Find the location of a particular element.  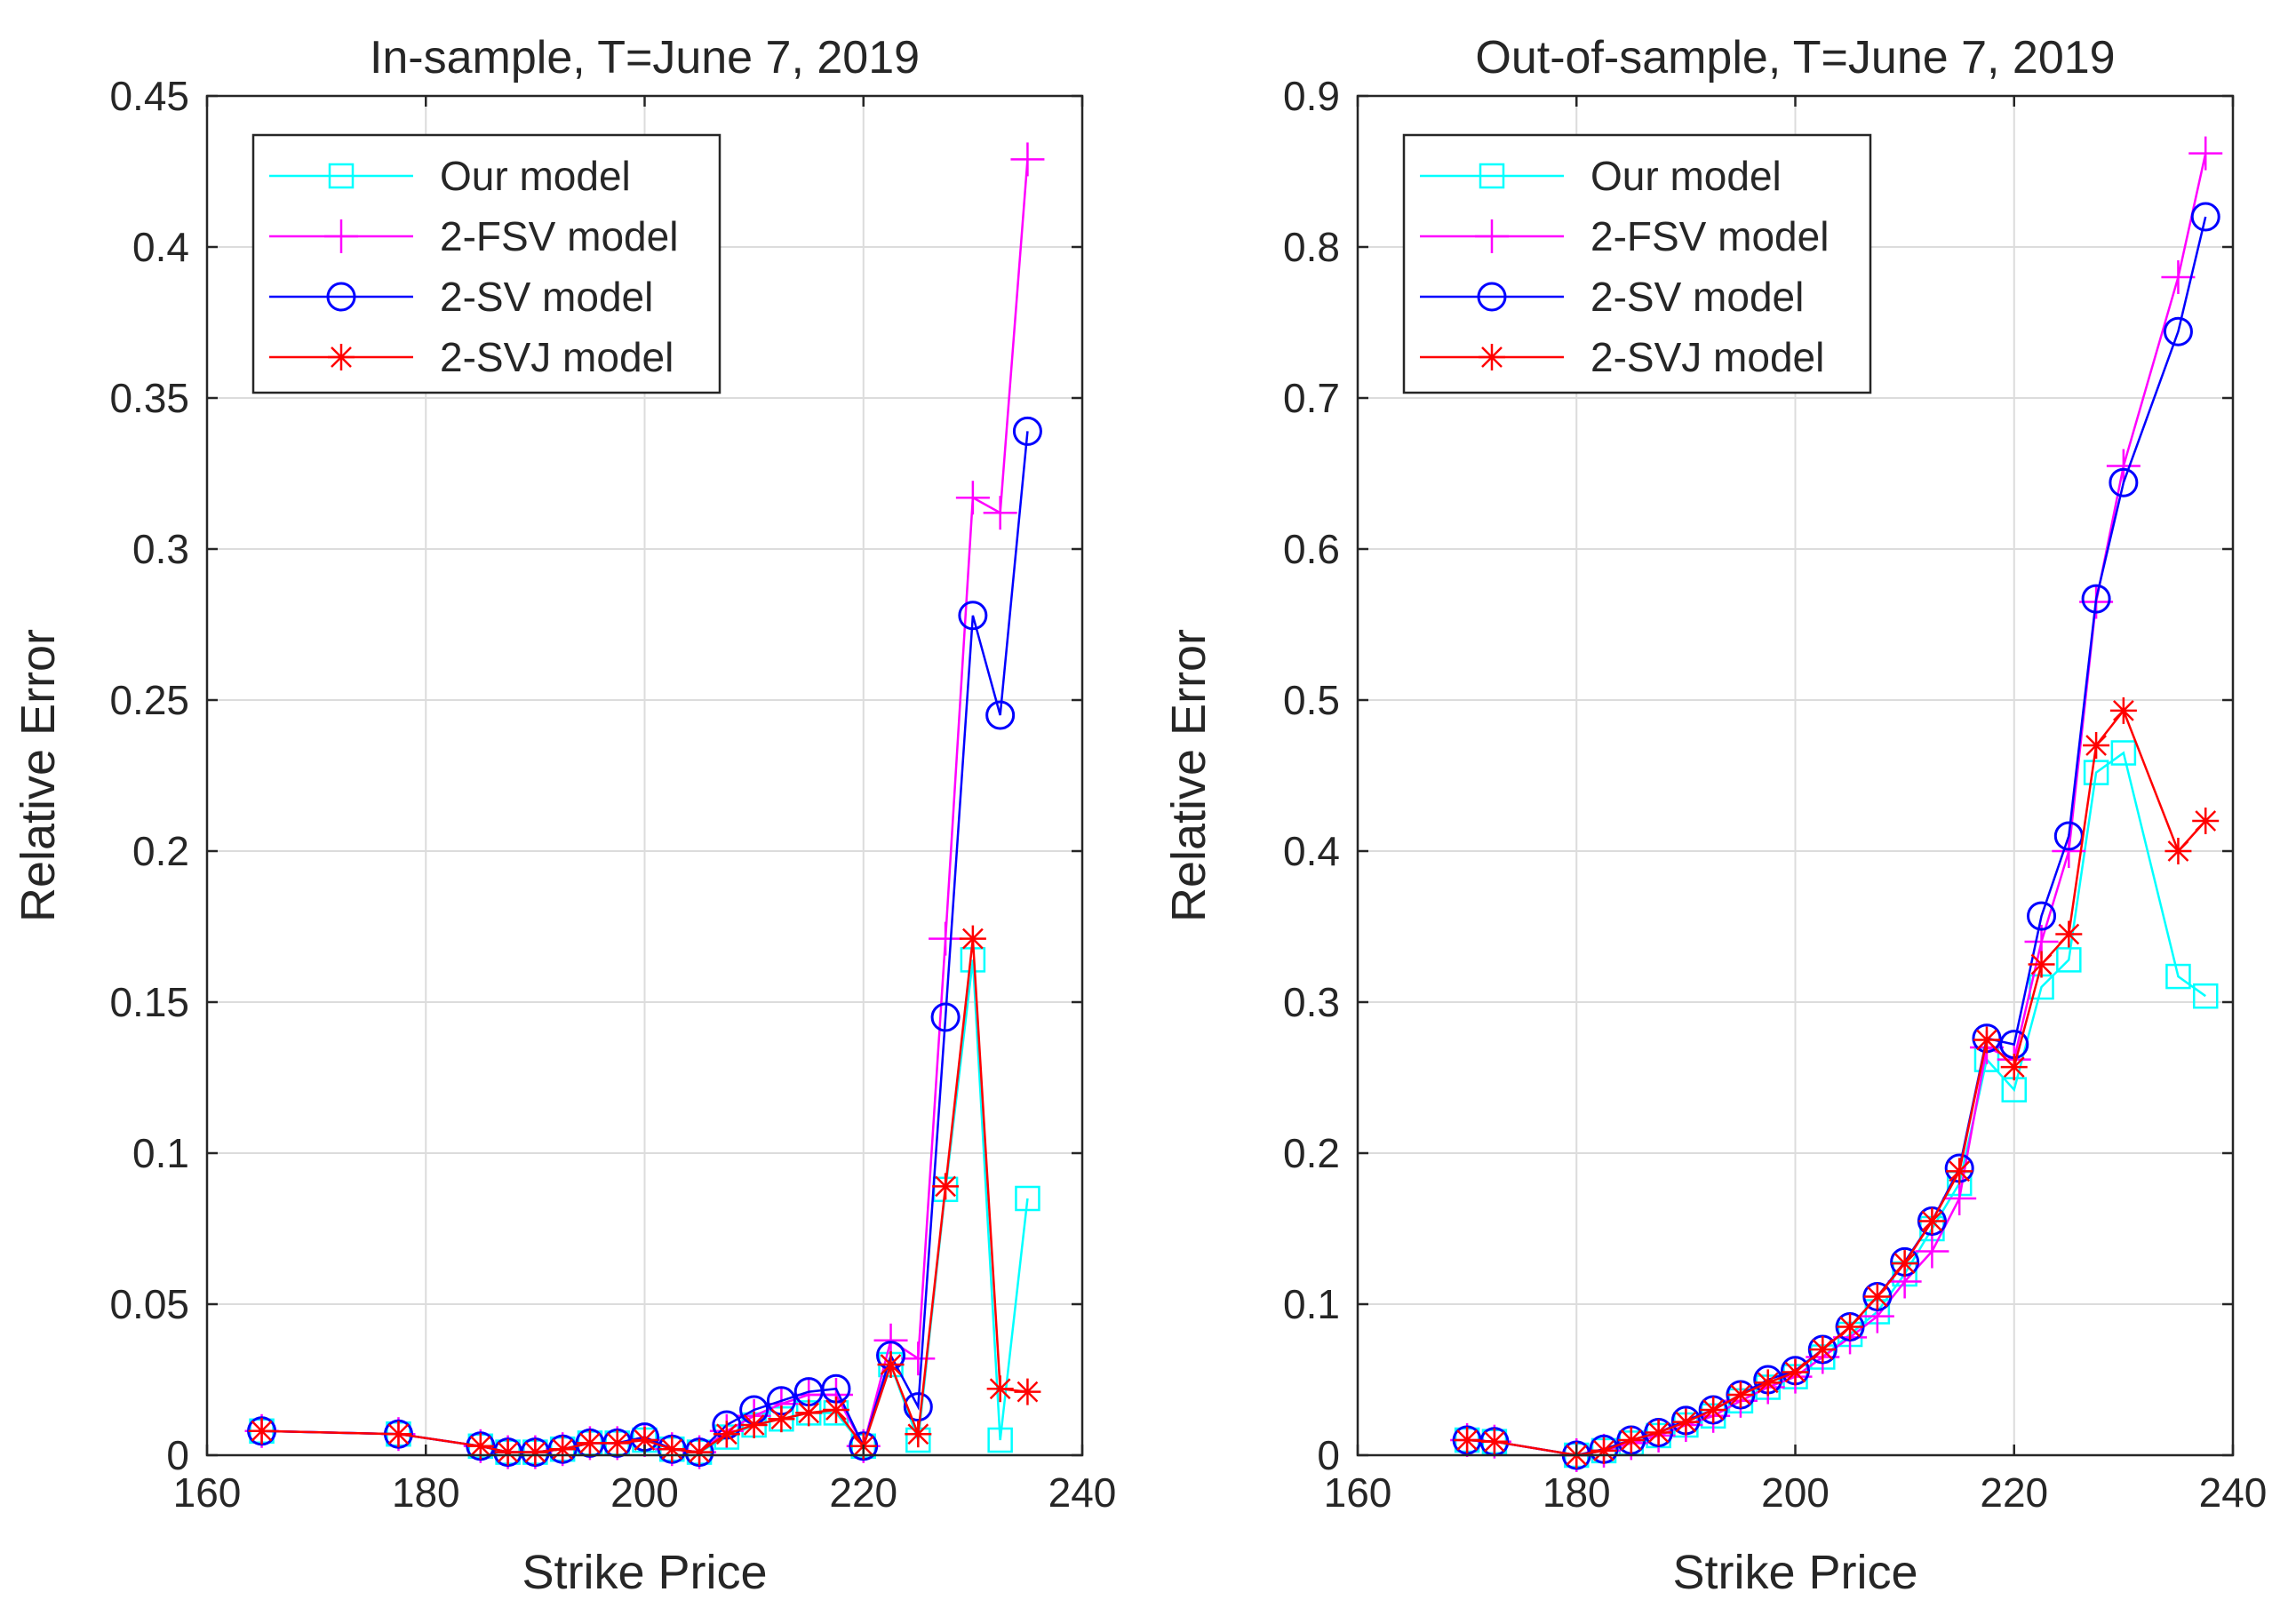

y-tick-label: 0.5 is located at coordinates (1312, 700).